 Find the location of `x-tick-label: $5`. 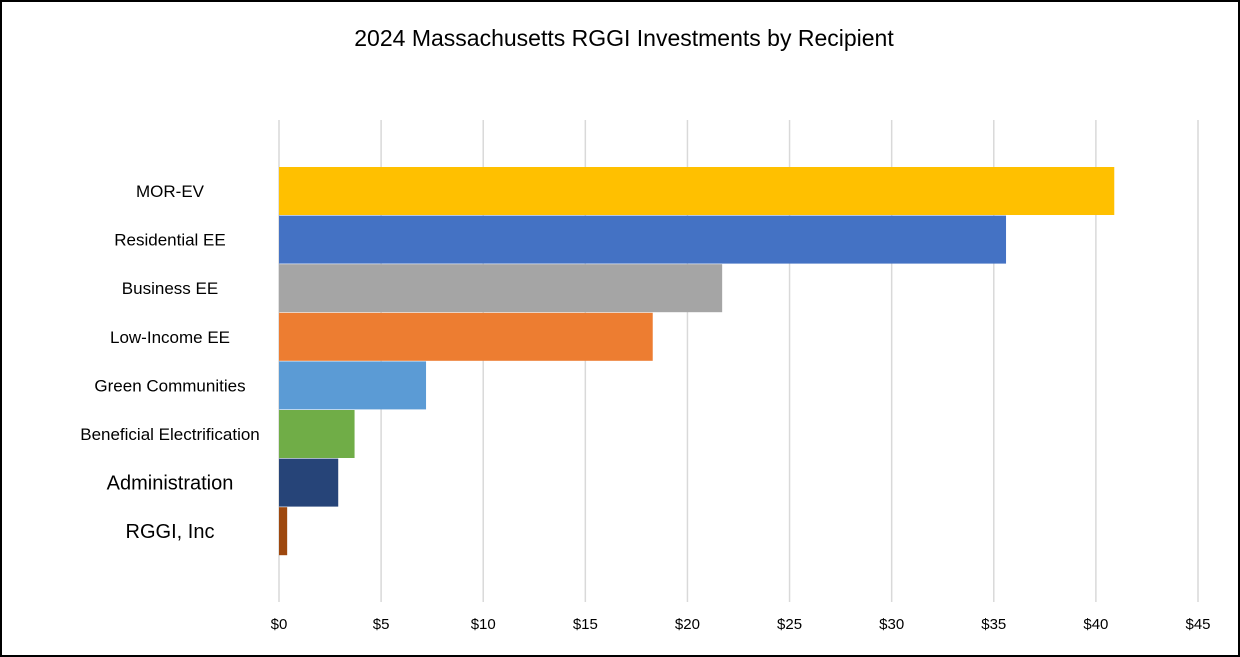

x-tick-label: $5 is located at coordinates (381, 624).